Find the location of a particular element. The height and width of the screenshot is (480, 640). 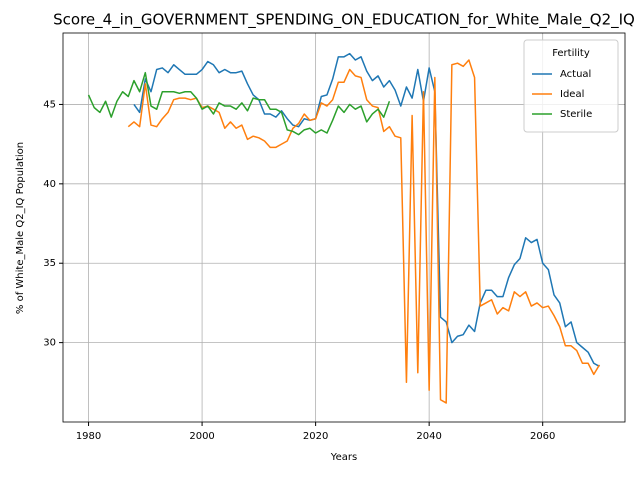

y-axis-label: % of White_Male Q2_IQ Population is located at coordinates (20, 228).